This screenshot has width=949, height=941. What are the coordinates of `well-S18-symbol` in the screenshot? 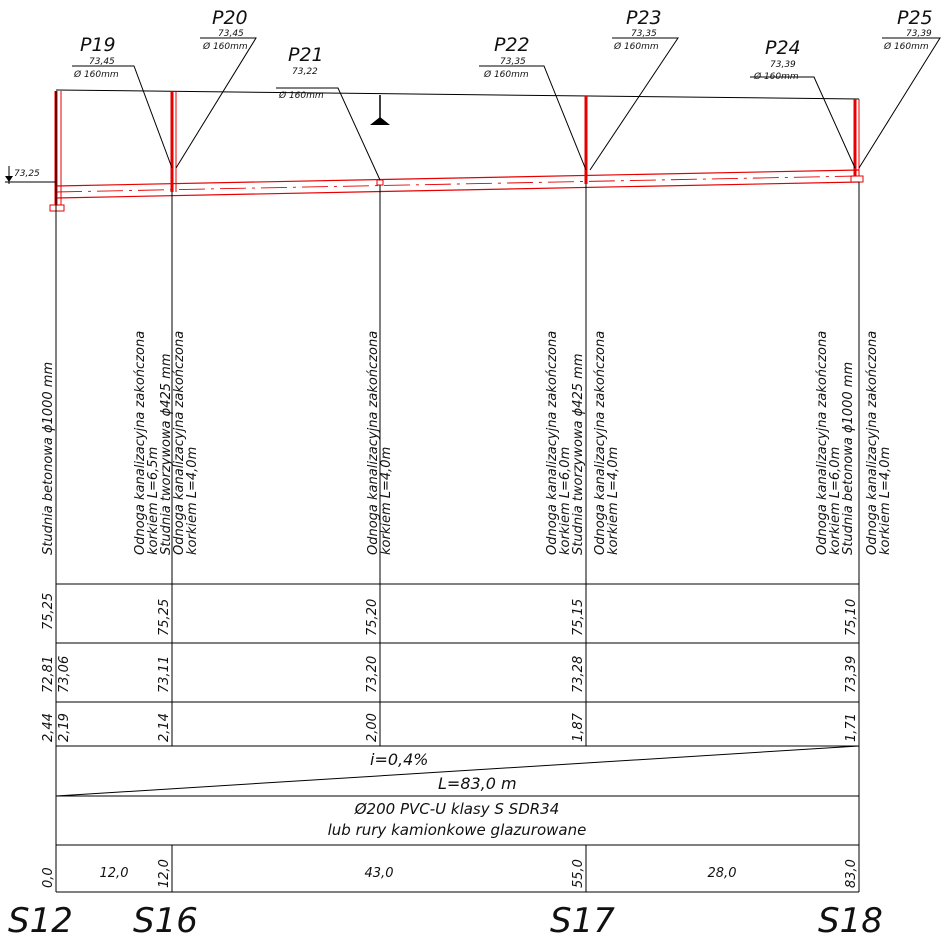 It's located at (857, 141).